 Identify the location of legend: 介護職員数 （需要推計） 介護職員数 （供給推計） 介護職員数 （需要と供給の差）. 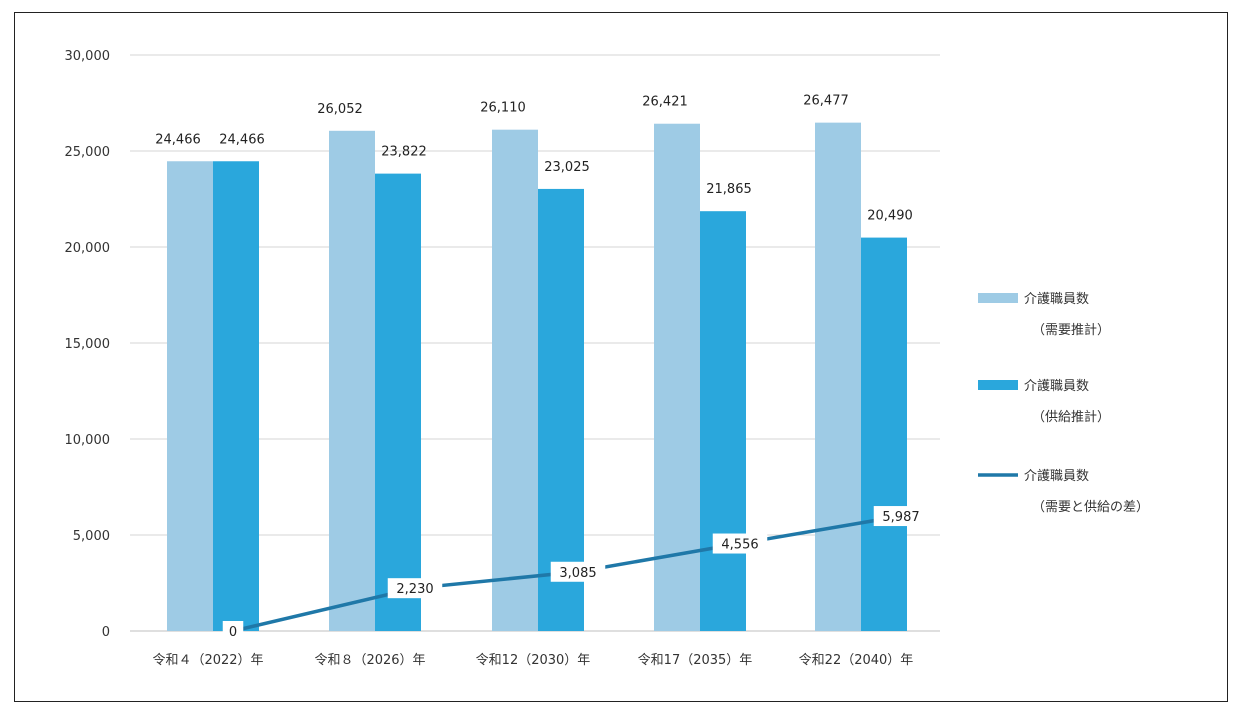
(1063, 403).